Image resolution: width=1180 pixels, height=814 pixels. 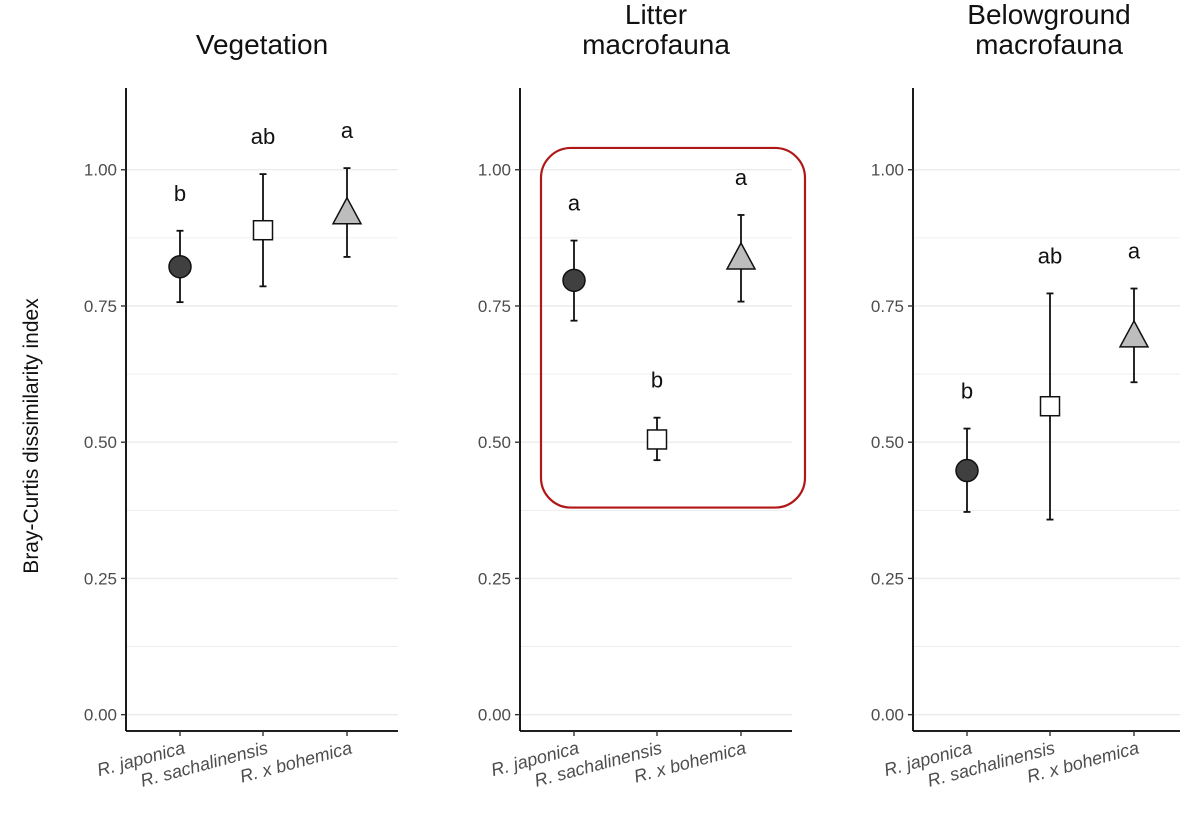 I want to click on y-axis-label: Bray-Curtis dissimilarity index, so click(x=31, y=436).